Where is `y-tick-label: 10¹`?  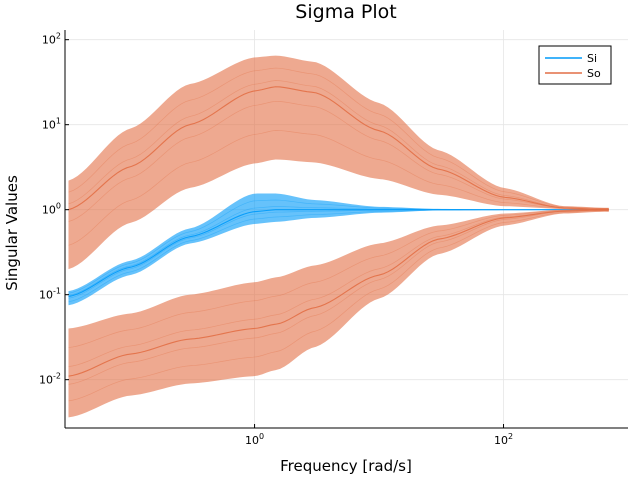 y-tick-label: 10¹ is located at coordinates (51, 124).